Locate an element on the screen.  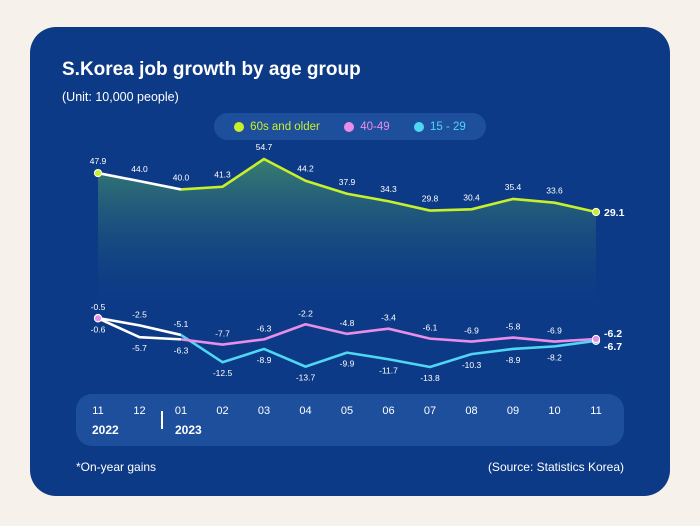
label-60s-12: 29.1 is located at coordinates (614, 213).